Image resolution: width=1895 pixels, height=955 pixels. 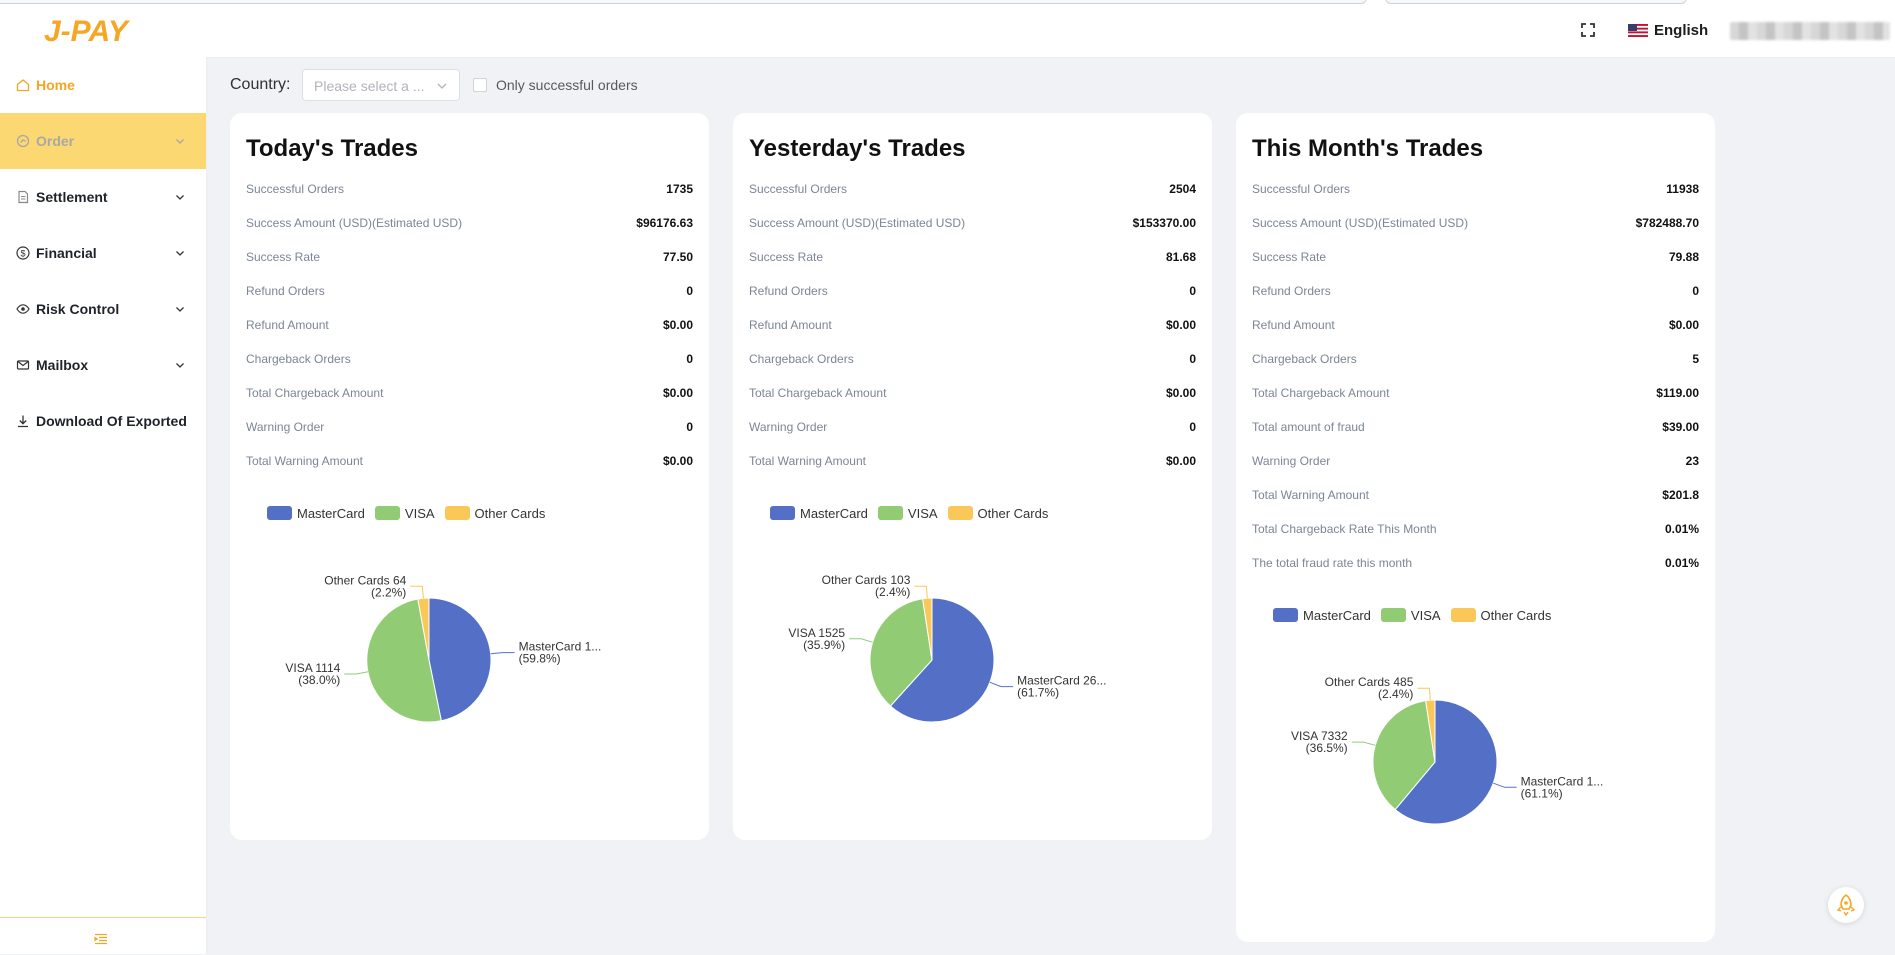 What do you see at coordinates (788, 291) in the screenshot?
I see `stat-label: Refund Orders` at bounding box center [788, 291].